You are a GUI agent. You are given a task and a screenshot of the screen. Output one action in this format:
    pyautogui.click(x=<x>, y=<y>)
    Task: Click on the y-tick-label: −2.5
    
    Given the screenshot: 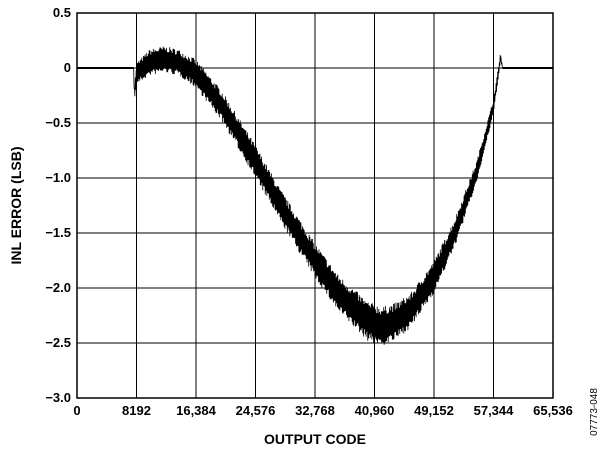 What is the action you would take?
    pyautogui.click(x=58, y=342)
    